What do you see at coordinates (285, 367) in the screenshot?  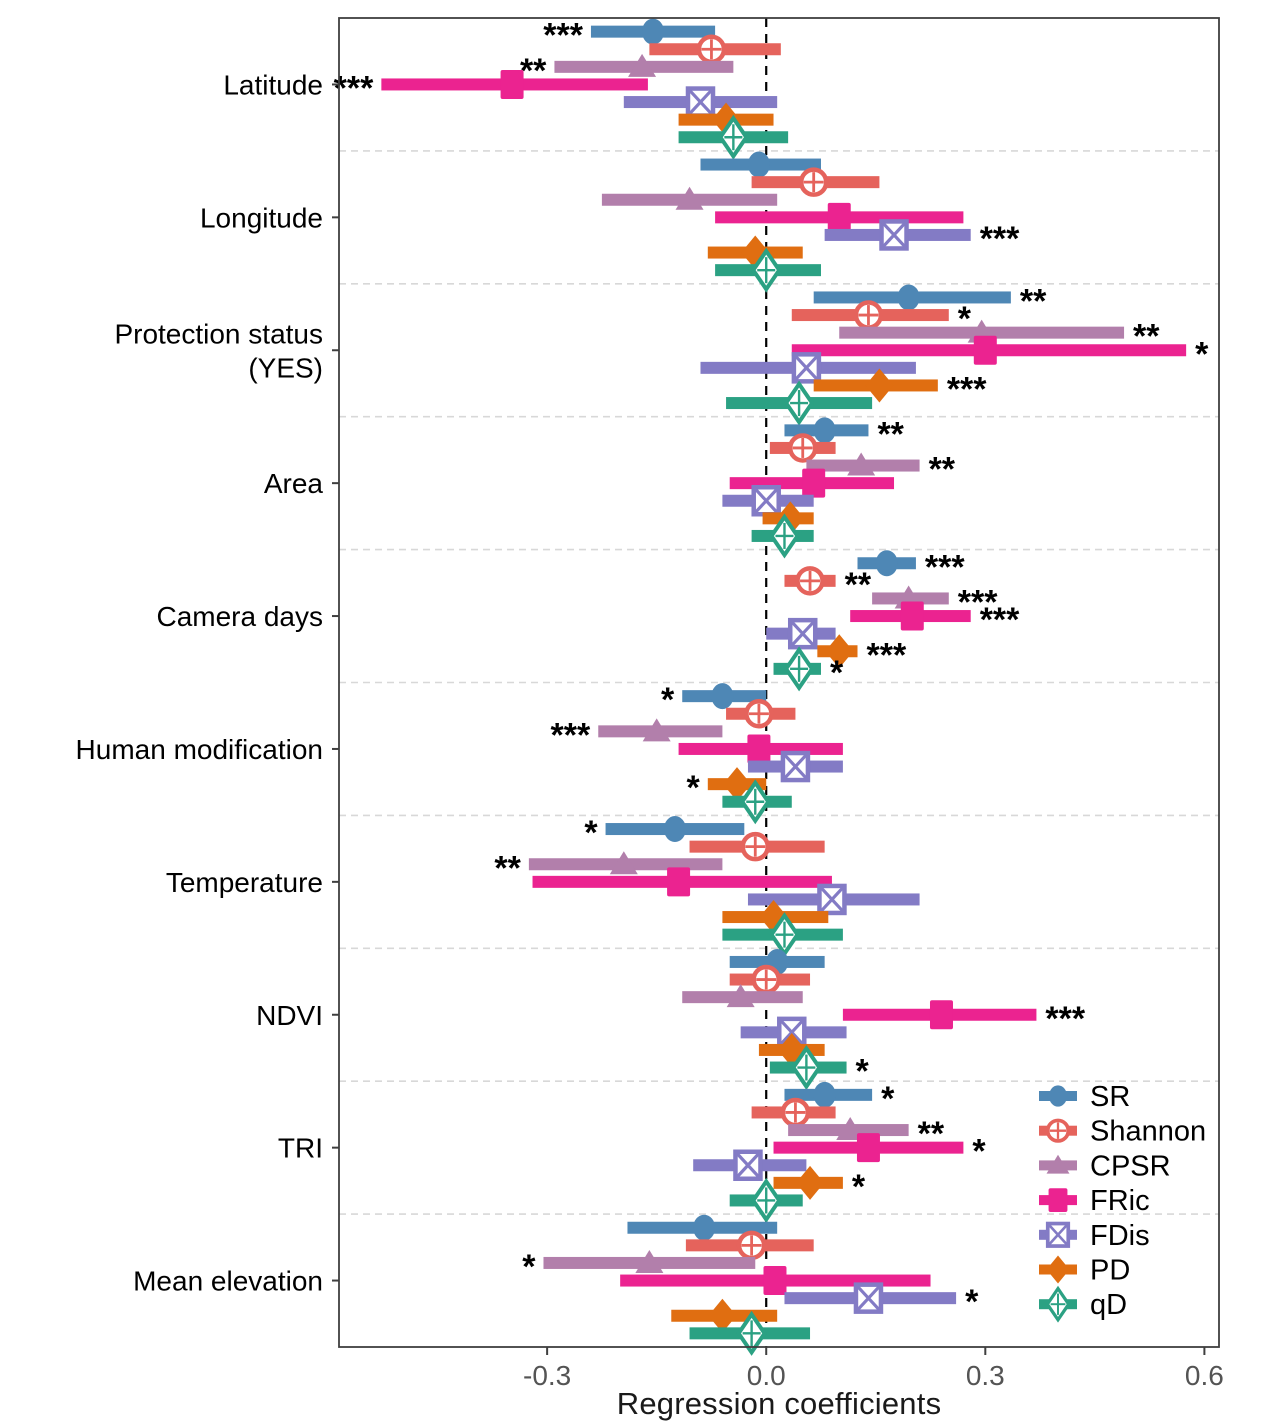 I see `y-axis-label: (YES)` at bounding box center [285, 367].